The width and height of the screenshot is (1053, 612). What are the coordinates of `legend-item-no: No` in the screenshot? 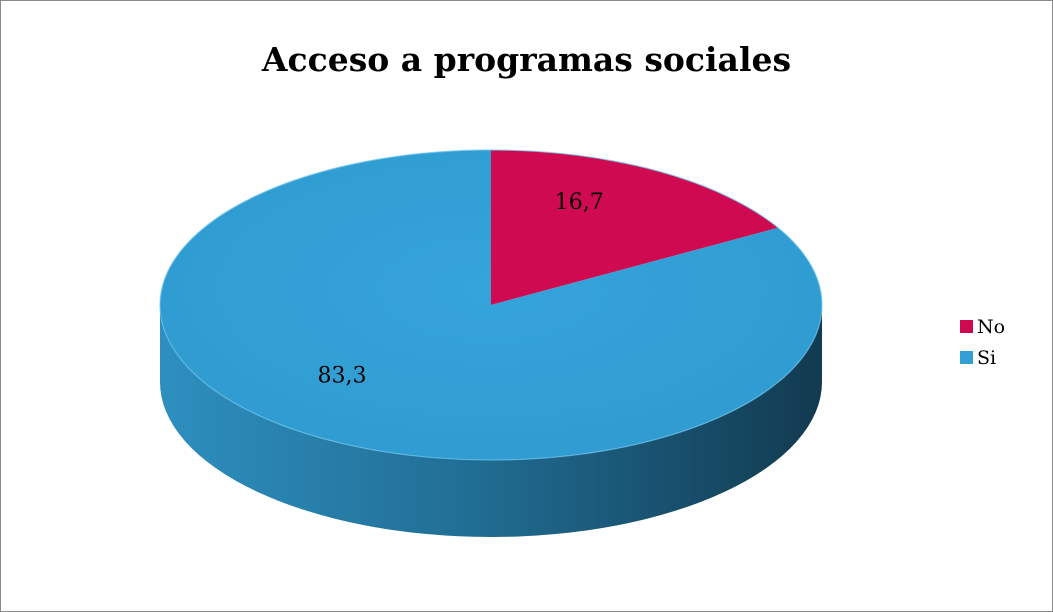 It's located at (983, 326).